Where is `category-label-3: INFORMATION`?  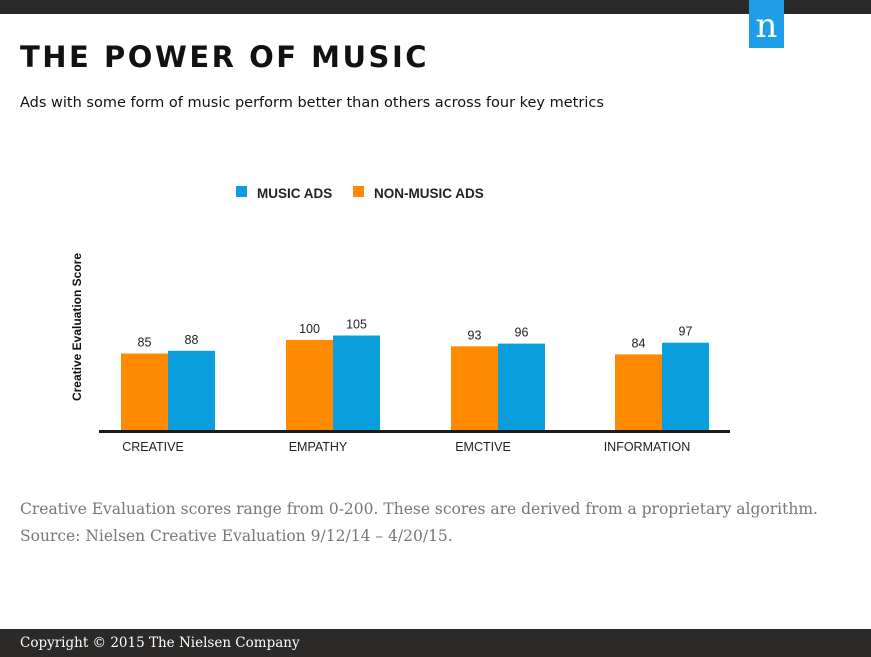 category-label-3: INFORMATION is located at coordinates (647, 447).